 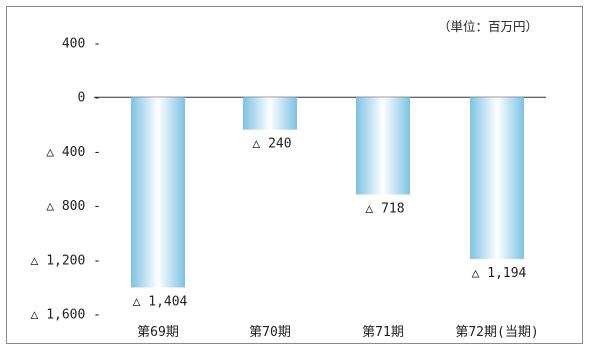 What do you see at coordinates (73, 206) in the screenshot?
I see `y-tick-label: △ 800 -` at bounding box center [73, 206].